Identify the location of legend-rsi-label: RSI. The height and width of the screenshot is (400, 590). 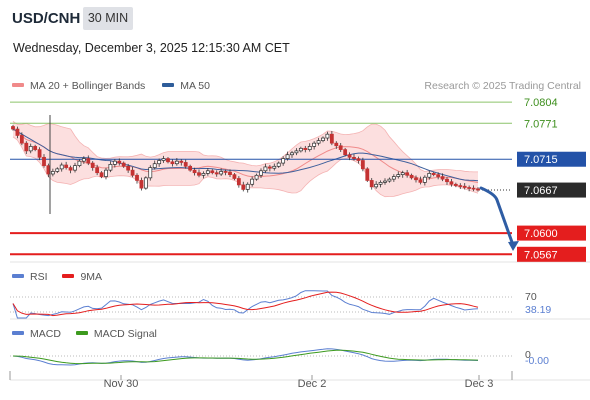
(39, 277).